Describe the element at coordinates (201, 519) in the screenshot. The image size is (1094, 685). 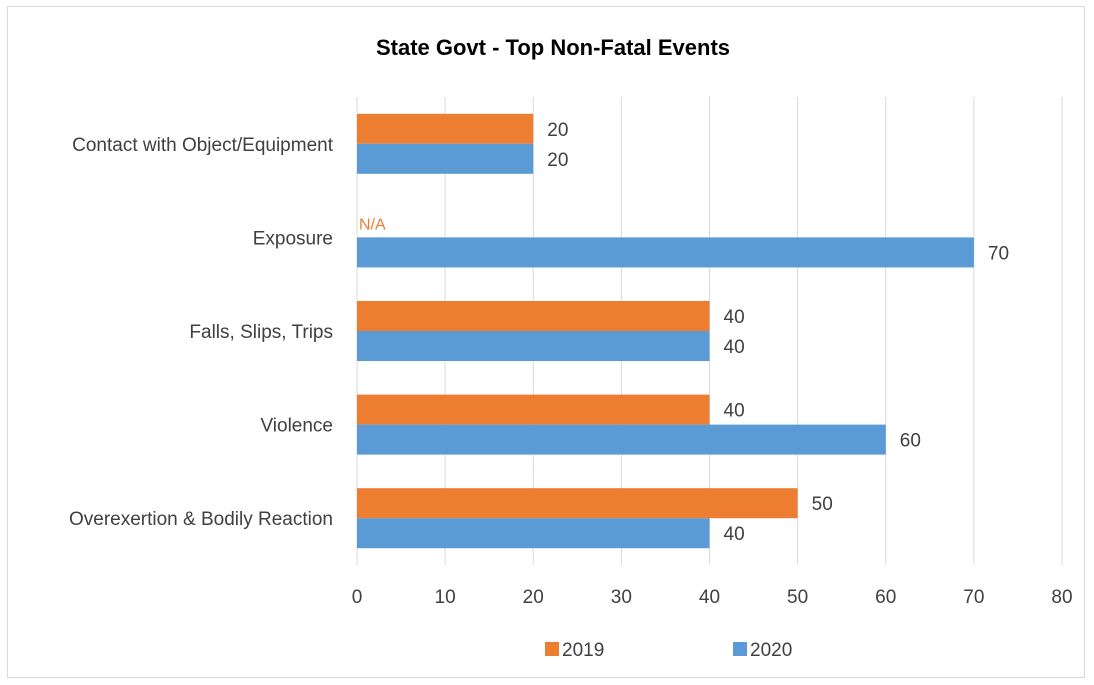
I see `category-label: Overexertion & Bodily Reaction` at that location.